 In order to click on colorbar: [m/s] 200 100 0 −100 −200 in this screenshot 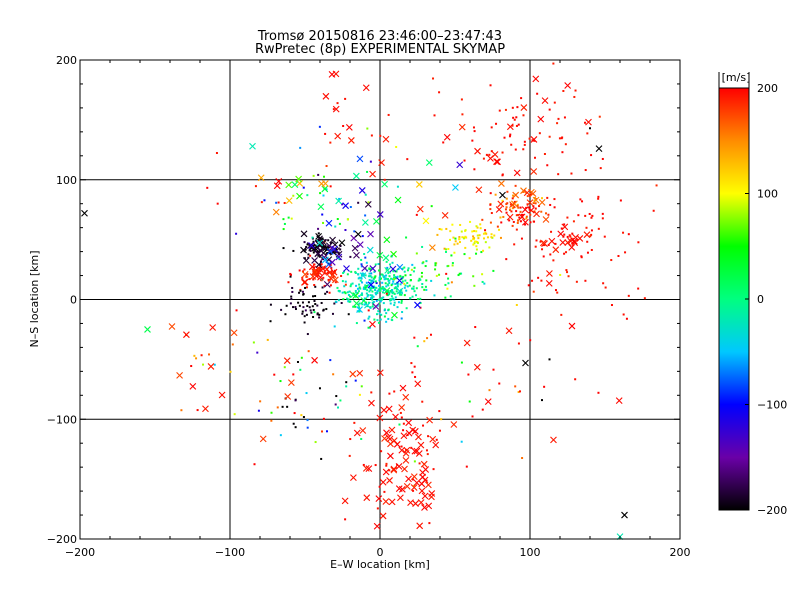, I will do `click(752, 294)`.